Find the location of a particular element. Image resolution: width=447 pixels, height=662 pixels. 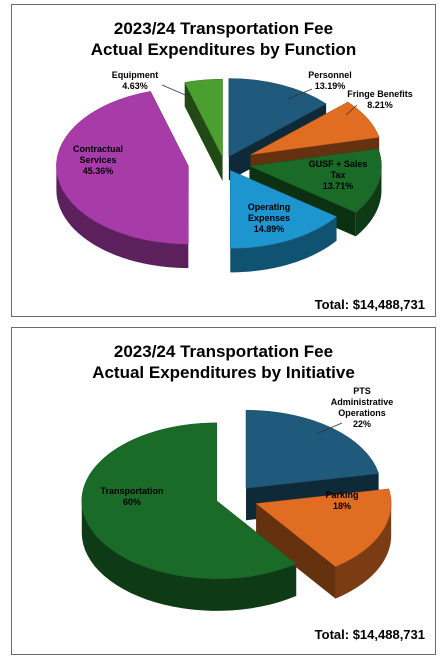

initiative-slice-pts-administrative-operations is located at coordinates (312, 449).